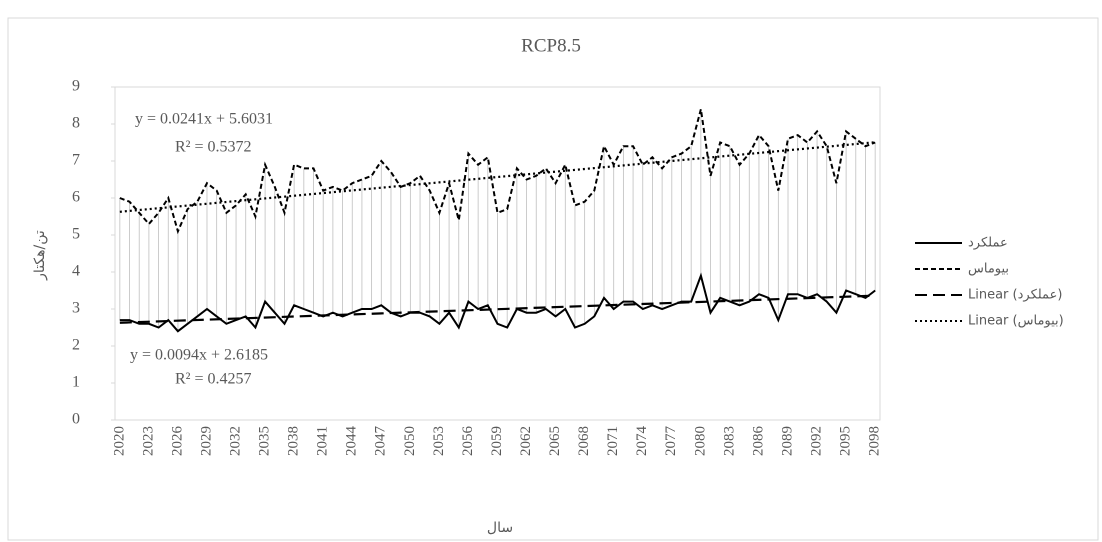 The height and width of the screenshot is (542, 1102). What do you see at coordinates (148, 441) in the screenshot?
I see `x-tick-label: 2023` at bounding box center [148, 441].